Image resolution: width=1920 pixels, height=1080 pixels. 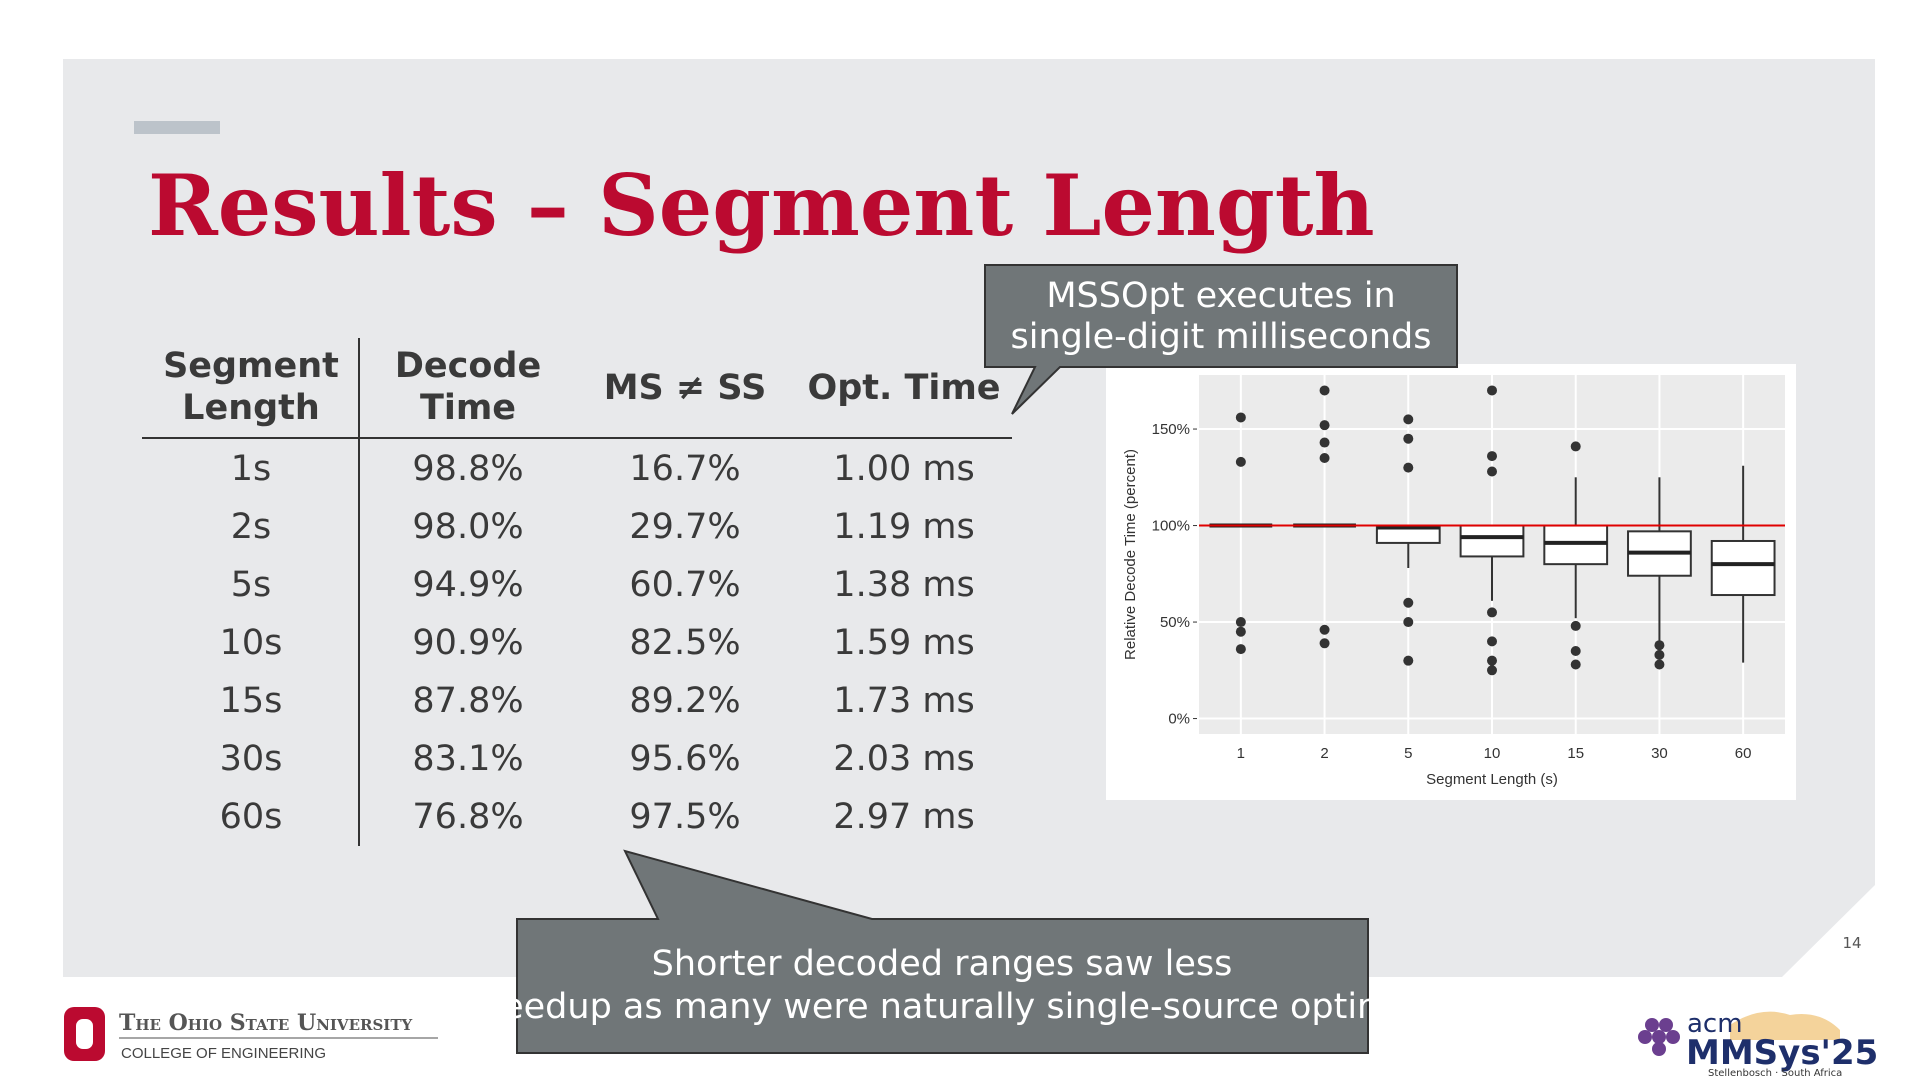 I want to click on y-tick-label: 150%, so click(x=1171, y=429).